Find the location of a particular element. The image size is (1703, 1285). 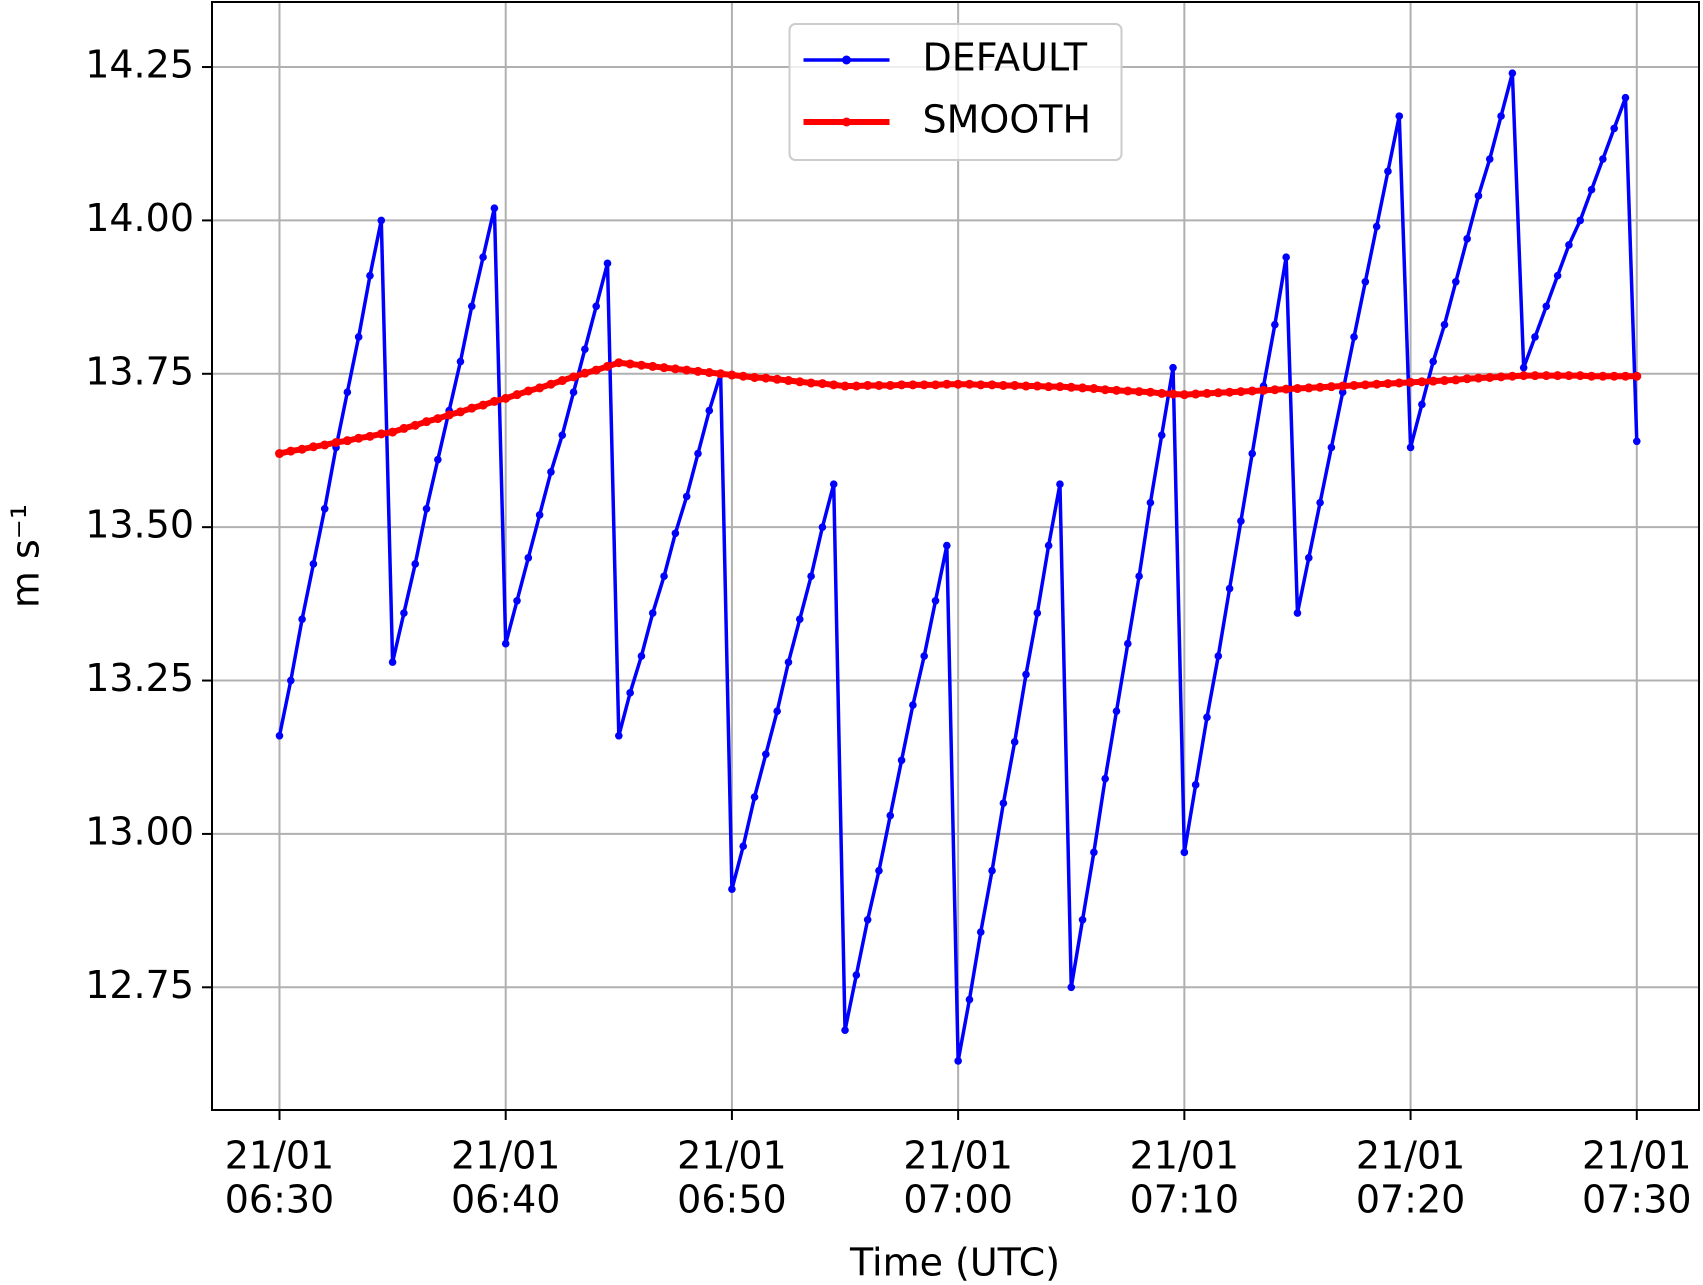

y-axis-label: m s⁻¹ is located at coordinates (26, 556).